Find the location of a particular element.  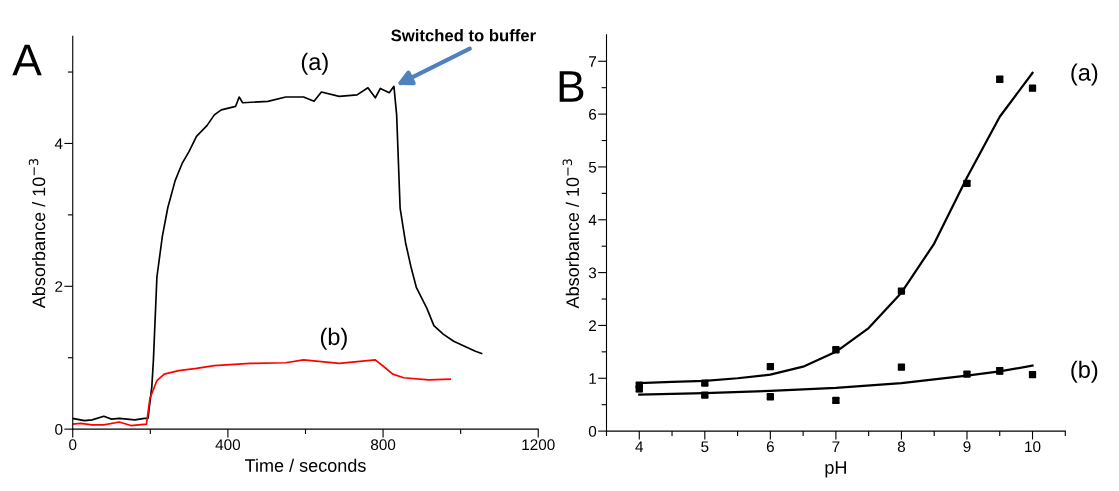

annotation: Switched to buffer is located at coordinates (463, 35).